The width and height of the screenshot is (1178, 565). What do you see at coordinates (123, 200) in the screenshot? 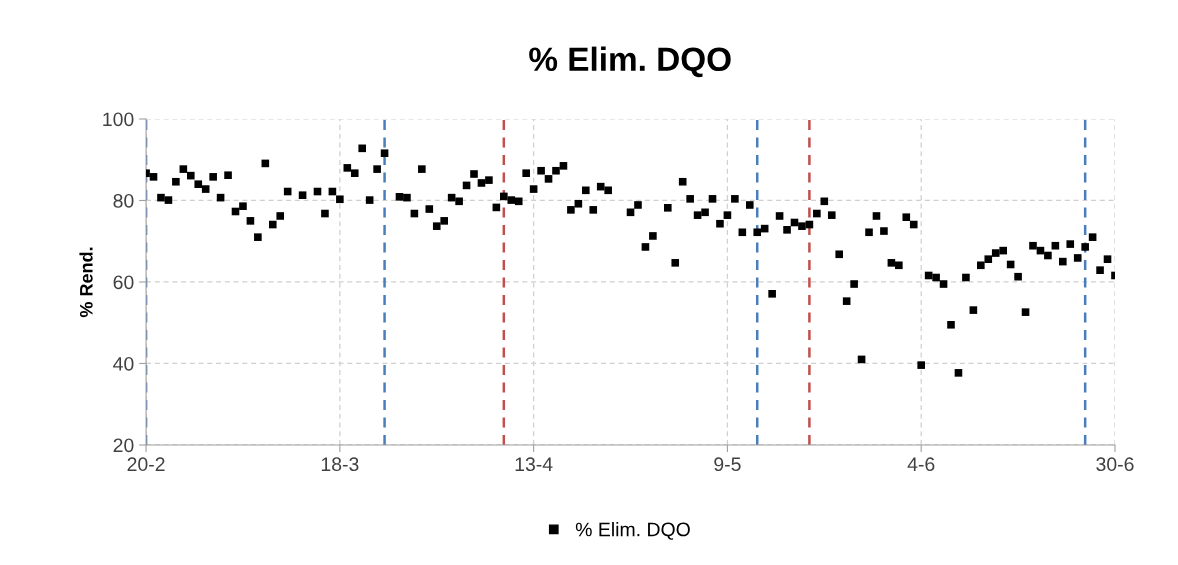
I see `y-tick-label: 80` at bounding box center [123, 200].